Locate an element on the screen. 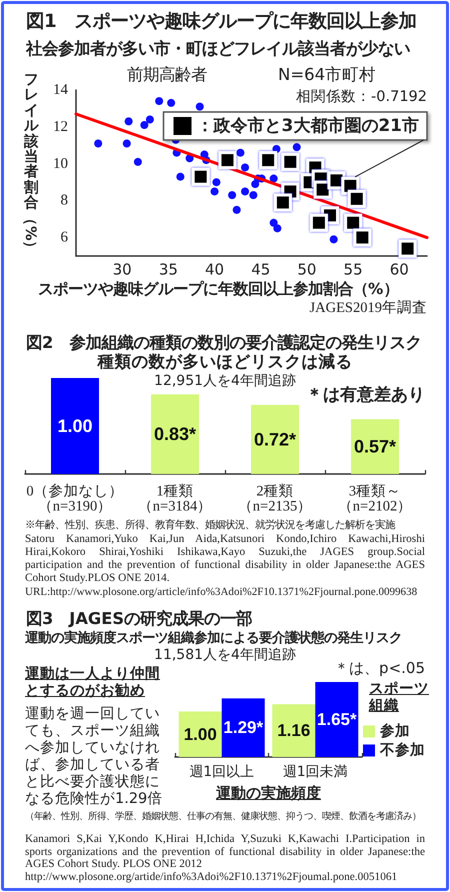  y-tick-label: 8 is located at coordinates (64, 200).